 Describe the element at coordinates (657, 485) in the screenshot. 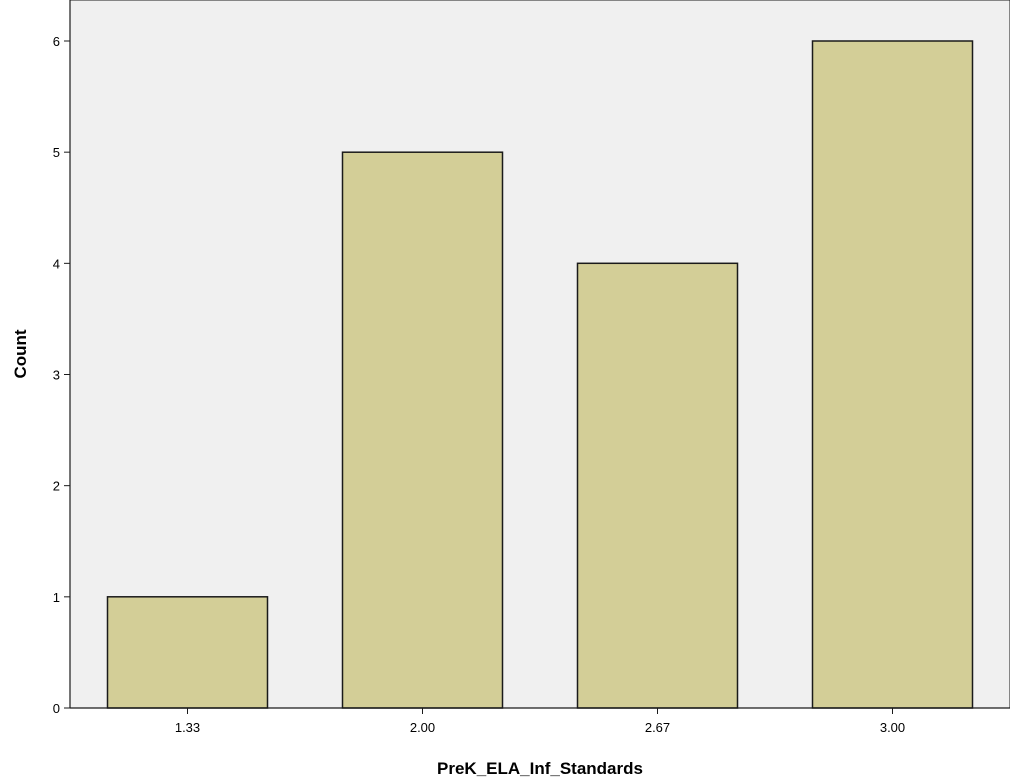

I see `bar-2.67` at that location.